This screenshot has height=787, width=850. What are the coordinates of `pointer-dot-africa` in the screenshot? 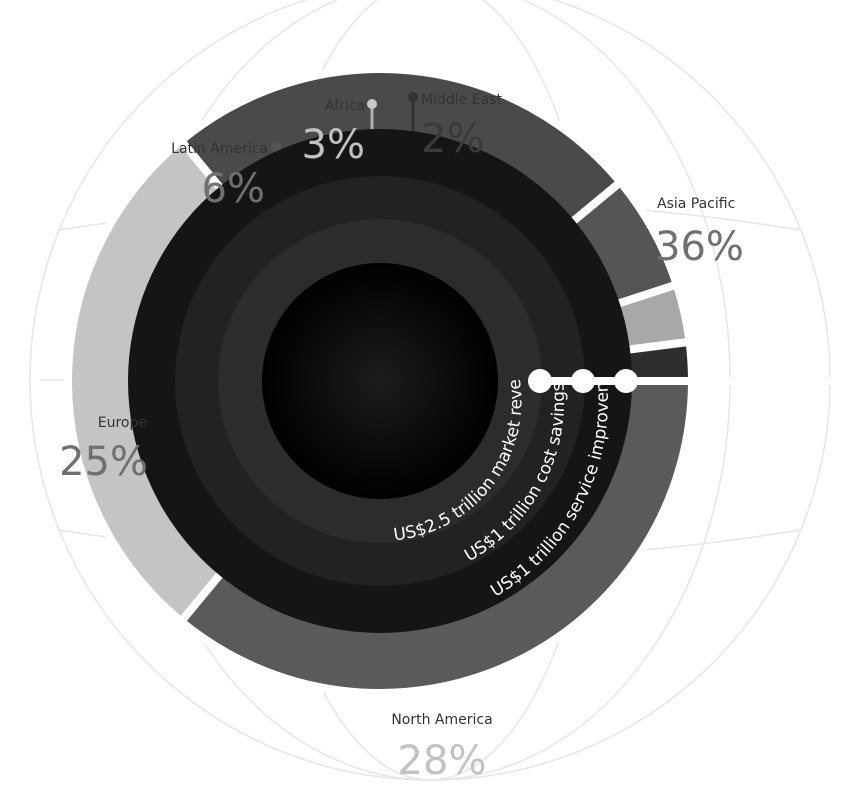 It's located at (372, 104).